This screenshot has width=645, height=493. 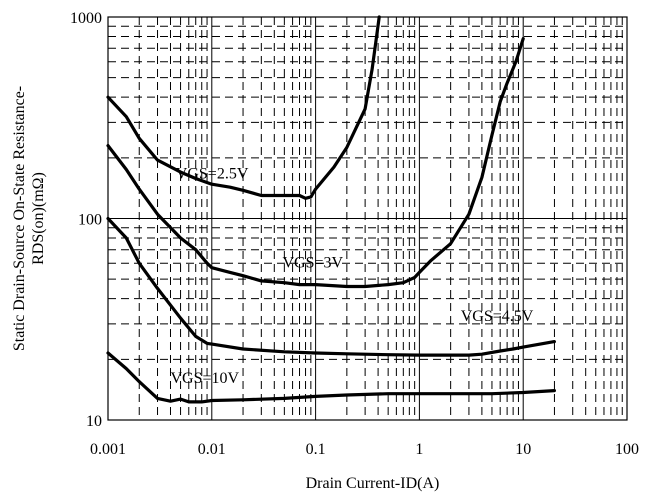 I want to click on x-tick-label: 0.1, so click(x=316, y=449).